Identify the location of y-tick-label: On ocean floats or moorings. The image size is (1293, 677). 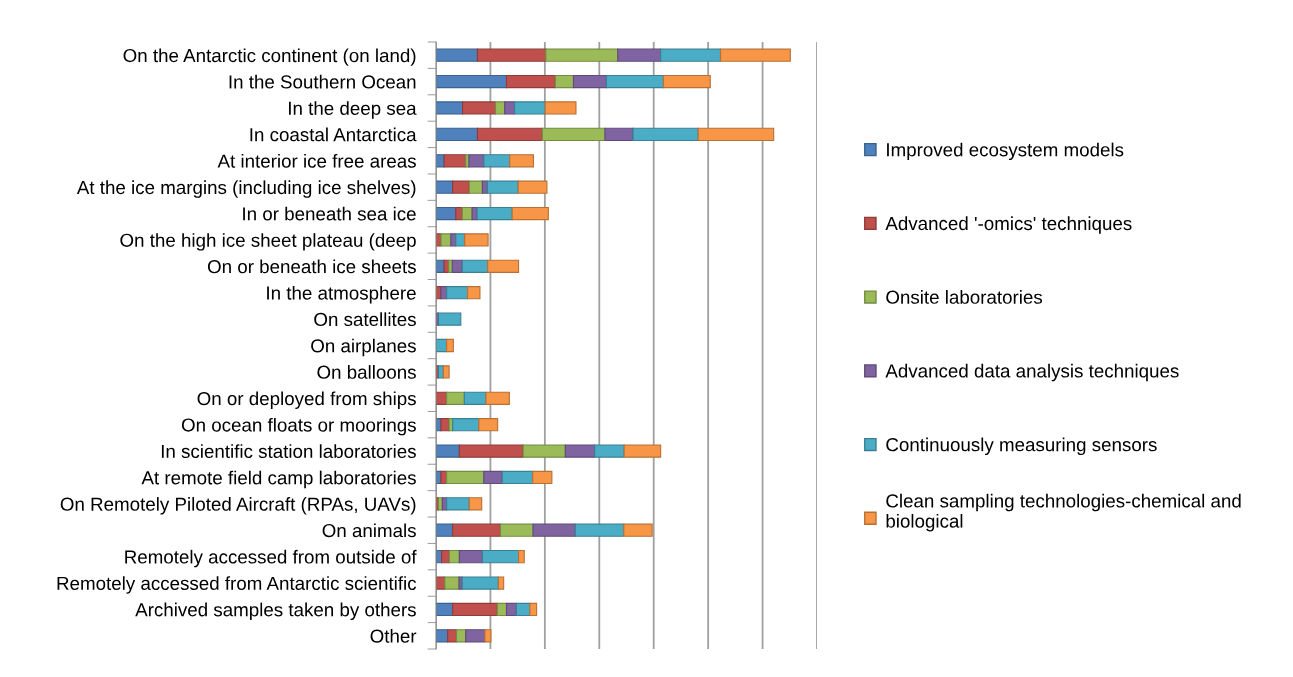
(298, 426).